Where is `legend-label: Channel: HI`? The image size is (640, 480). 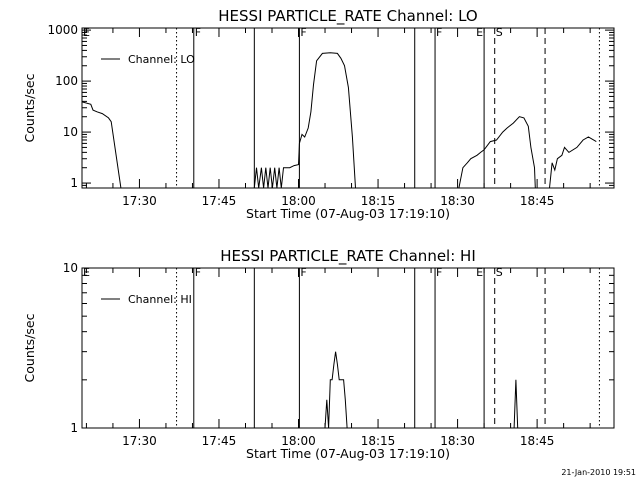 legend-label: Channel: HI is located at coordinates (160, 299).